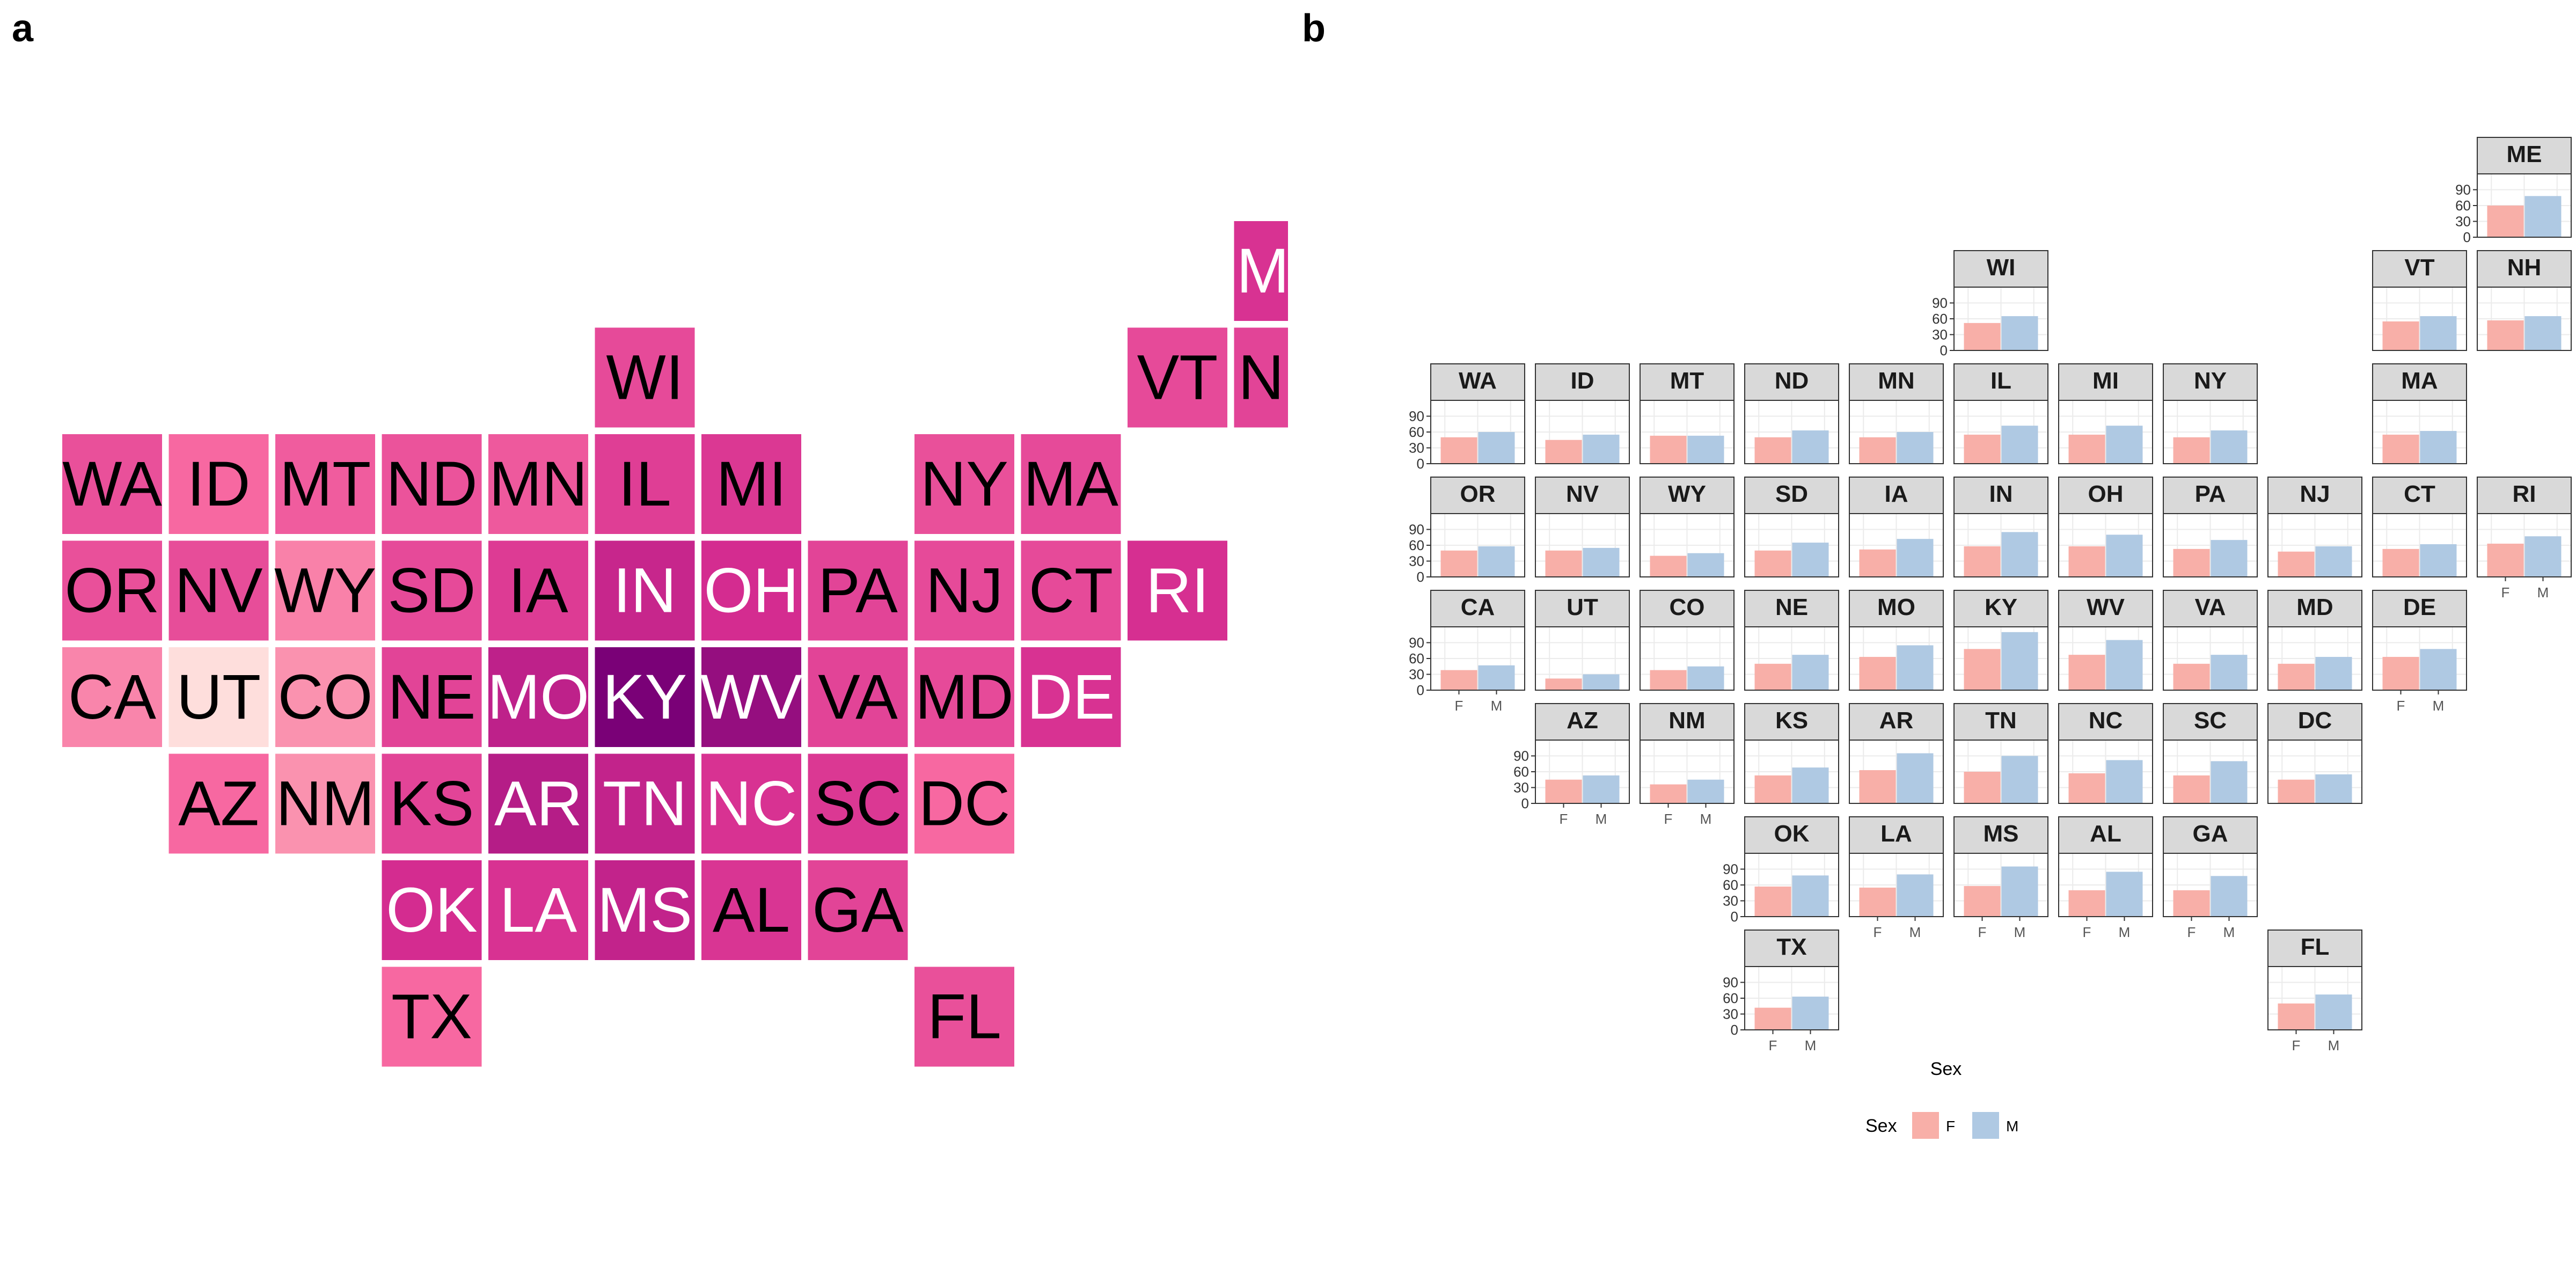 This screenshot has width=2576, height=1288. Describe the element at coordinates (1791, 413) in the screenshot. I see `facet-nd: ND` at that location.